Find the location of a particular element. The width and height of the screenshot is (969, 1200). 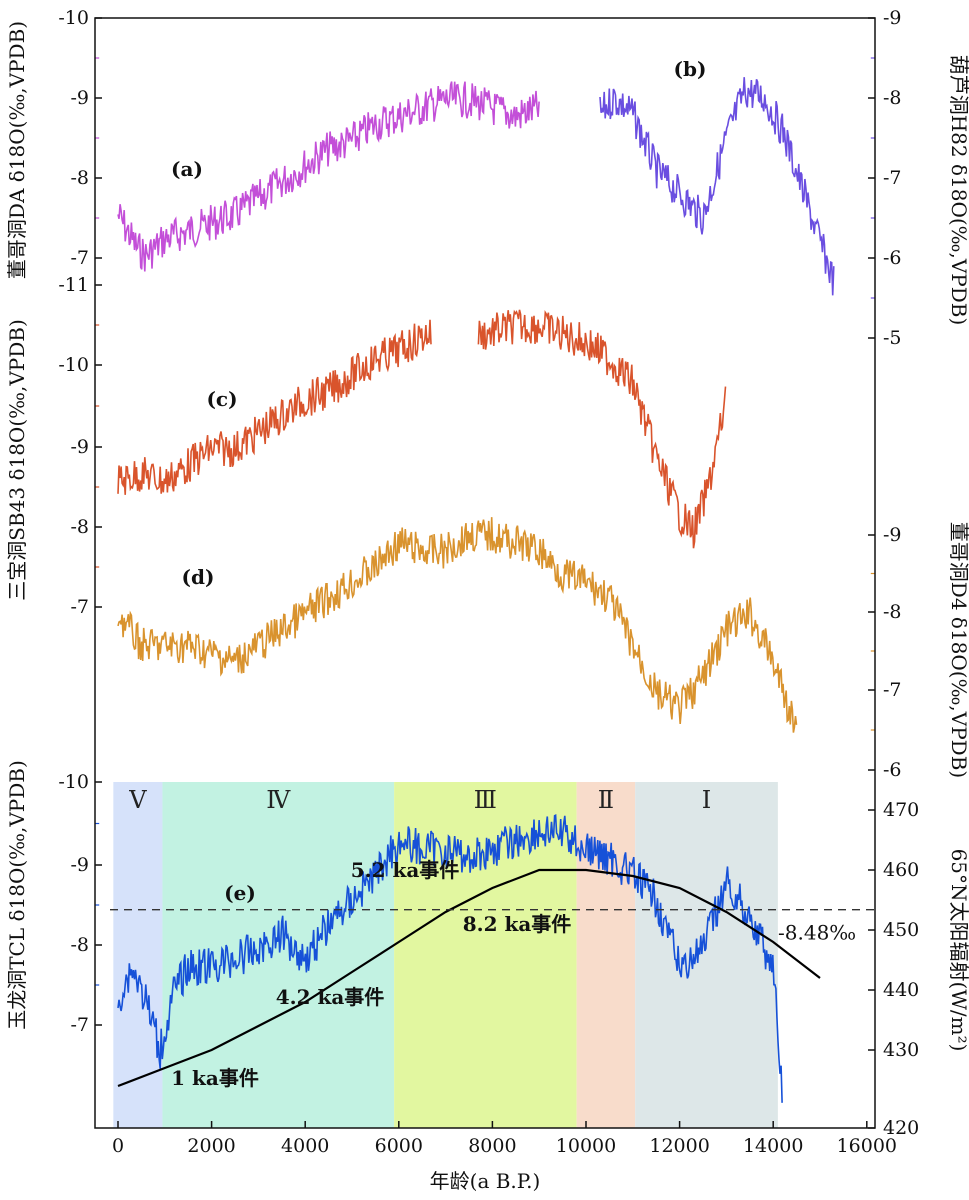

insolation-tick-label: 420 is located at coordinates (901, 1128).